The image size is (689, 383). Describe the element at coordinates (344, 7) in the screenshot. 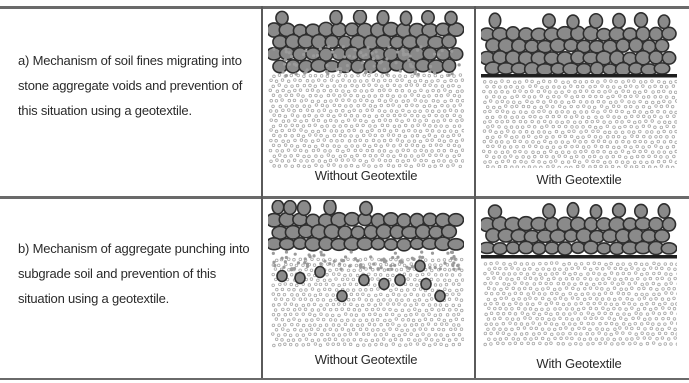

I see `table-top-border` at that location.